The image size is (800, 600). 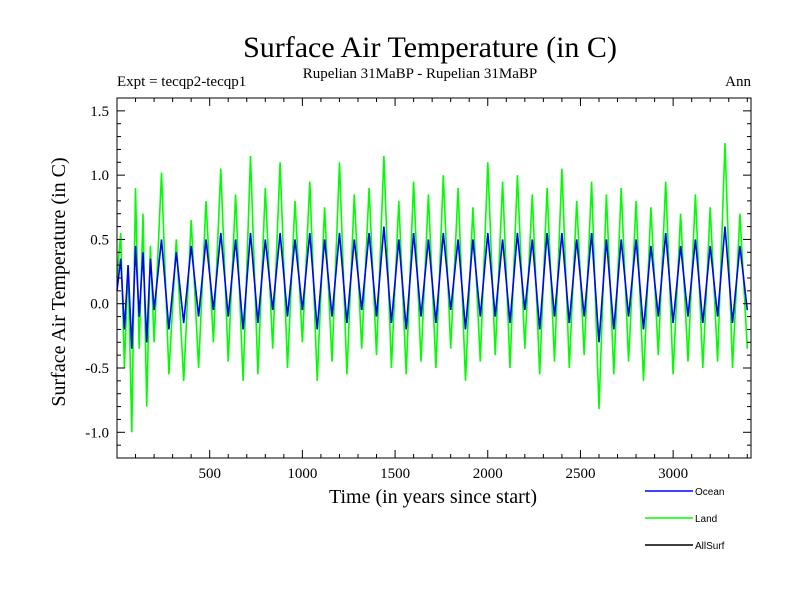 What do you see at coordinates (710, 546) in the screenshot?
I see `legend-label-allsurf: AllSurf` at bounding box center [710, 546].